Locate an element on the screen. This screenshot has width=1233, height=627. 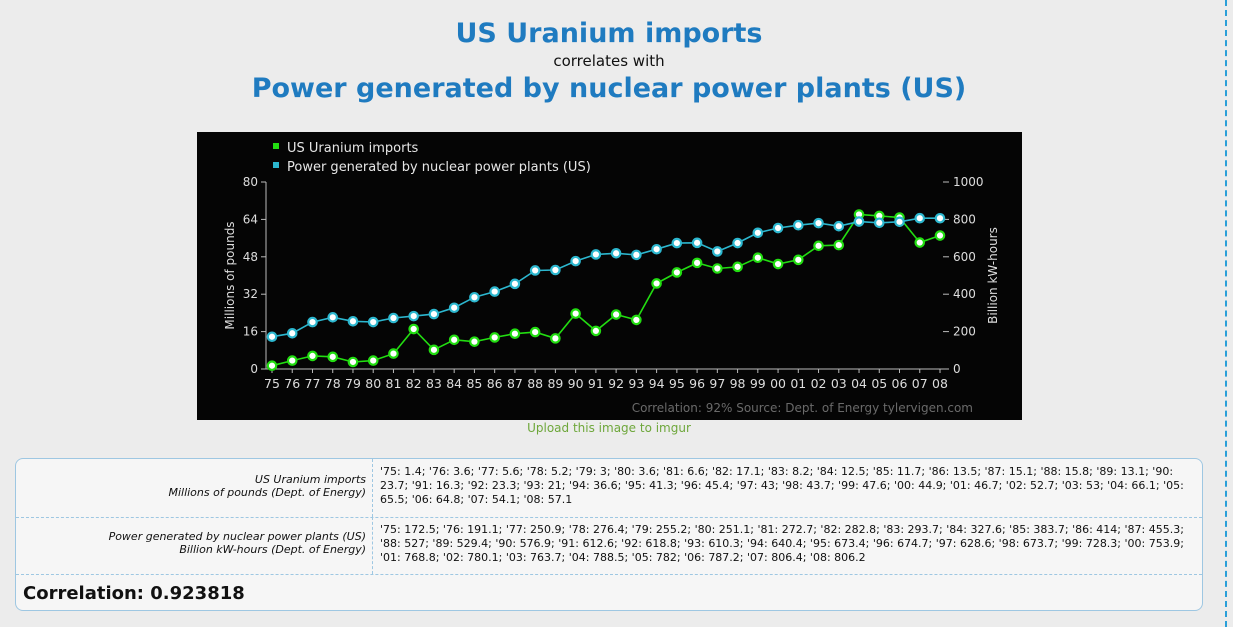
series-line-left is located at coordinates (606, 290).